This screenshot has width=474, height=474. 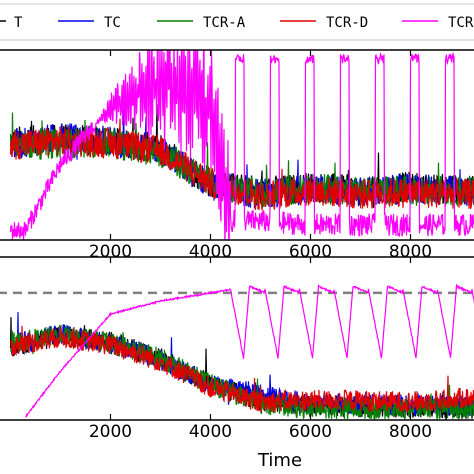 What do you see at coordinates (110, 432) in the screenshot?
I see `x-tick-label: 2000` at bounding box center [110, 432].